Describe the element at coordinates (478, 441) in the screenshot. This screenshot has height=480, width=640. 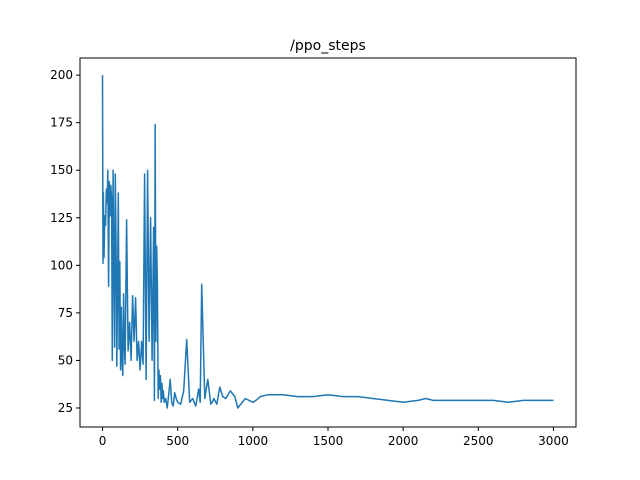
I see `x-tick-label: 2500` at that location.